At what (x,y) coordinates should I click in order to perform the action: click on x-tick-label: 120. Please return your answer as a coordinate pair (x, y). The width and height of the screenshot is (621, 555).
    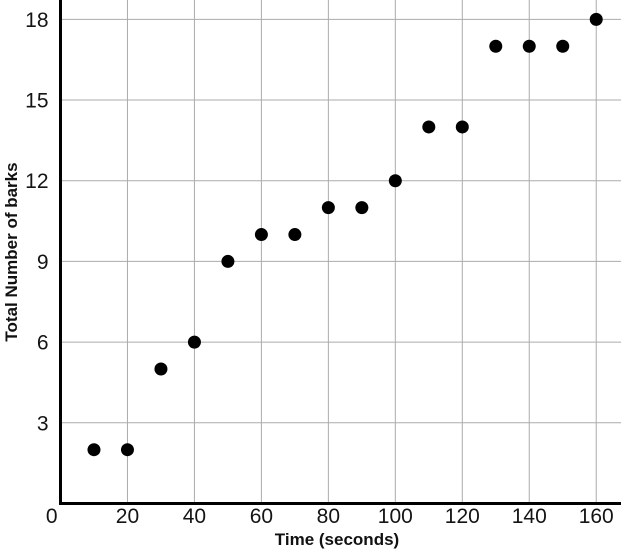
    Looking at the image, I should click on (462, 516).